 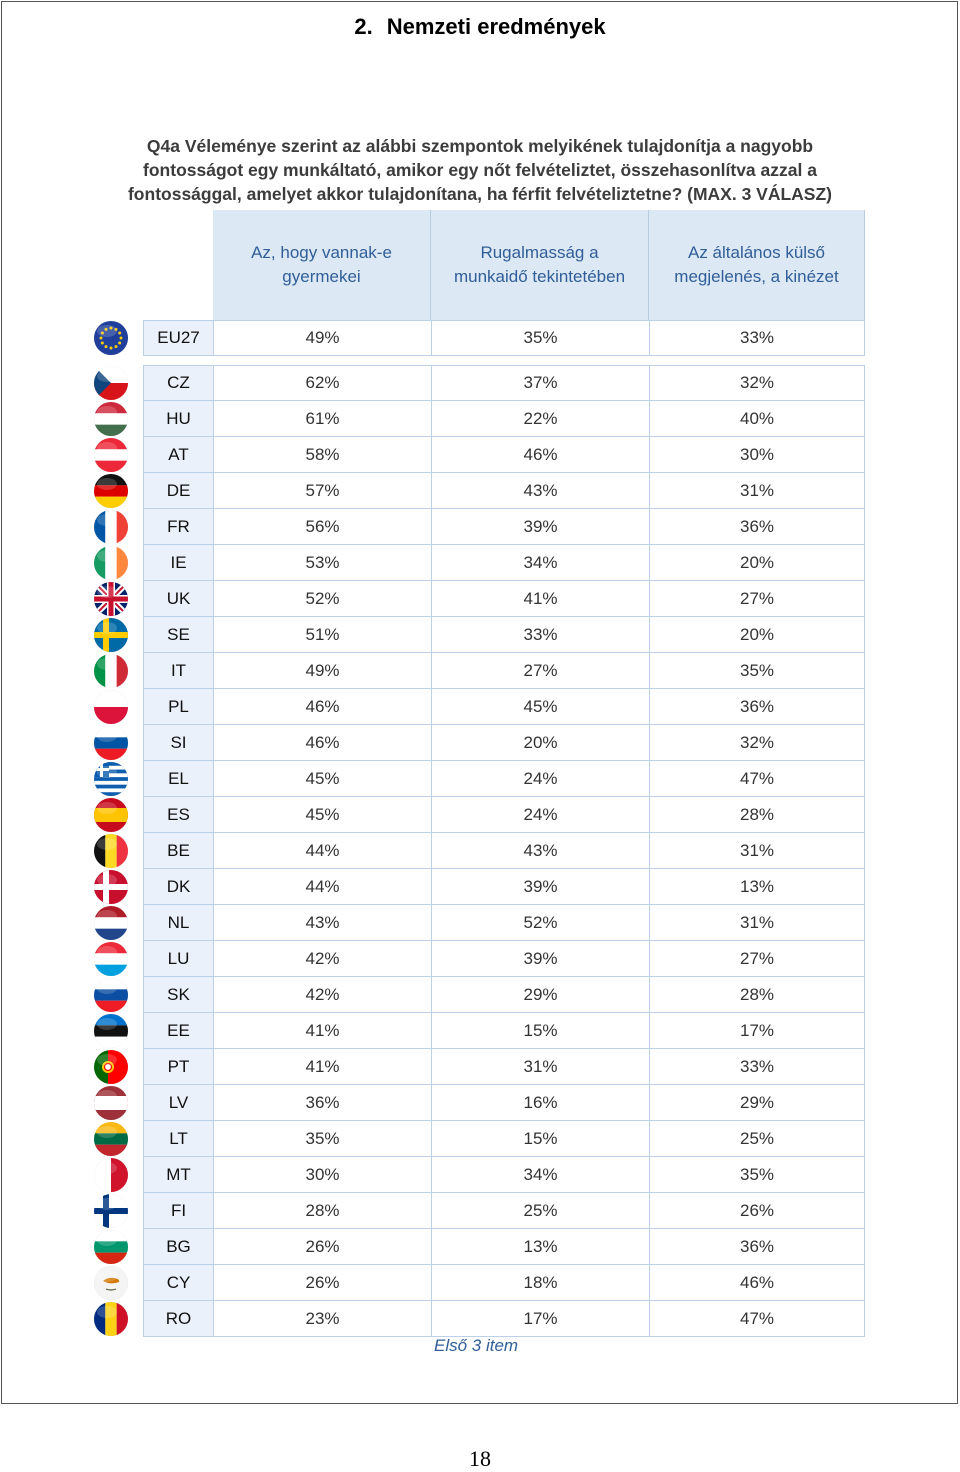 I want to click on table-cell: 46%, so click(x=540, y=455).